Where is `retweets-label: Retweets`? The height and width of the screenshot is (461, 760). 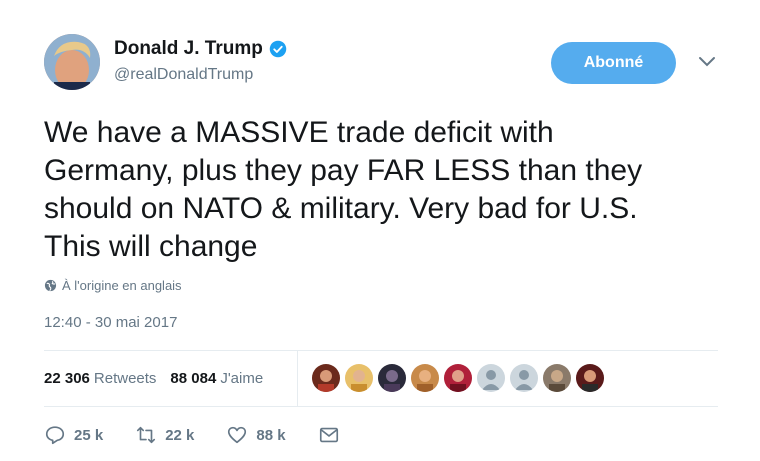
retweets-label: Retweets is located at coordinates (125, 378).